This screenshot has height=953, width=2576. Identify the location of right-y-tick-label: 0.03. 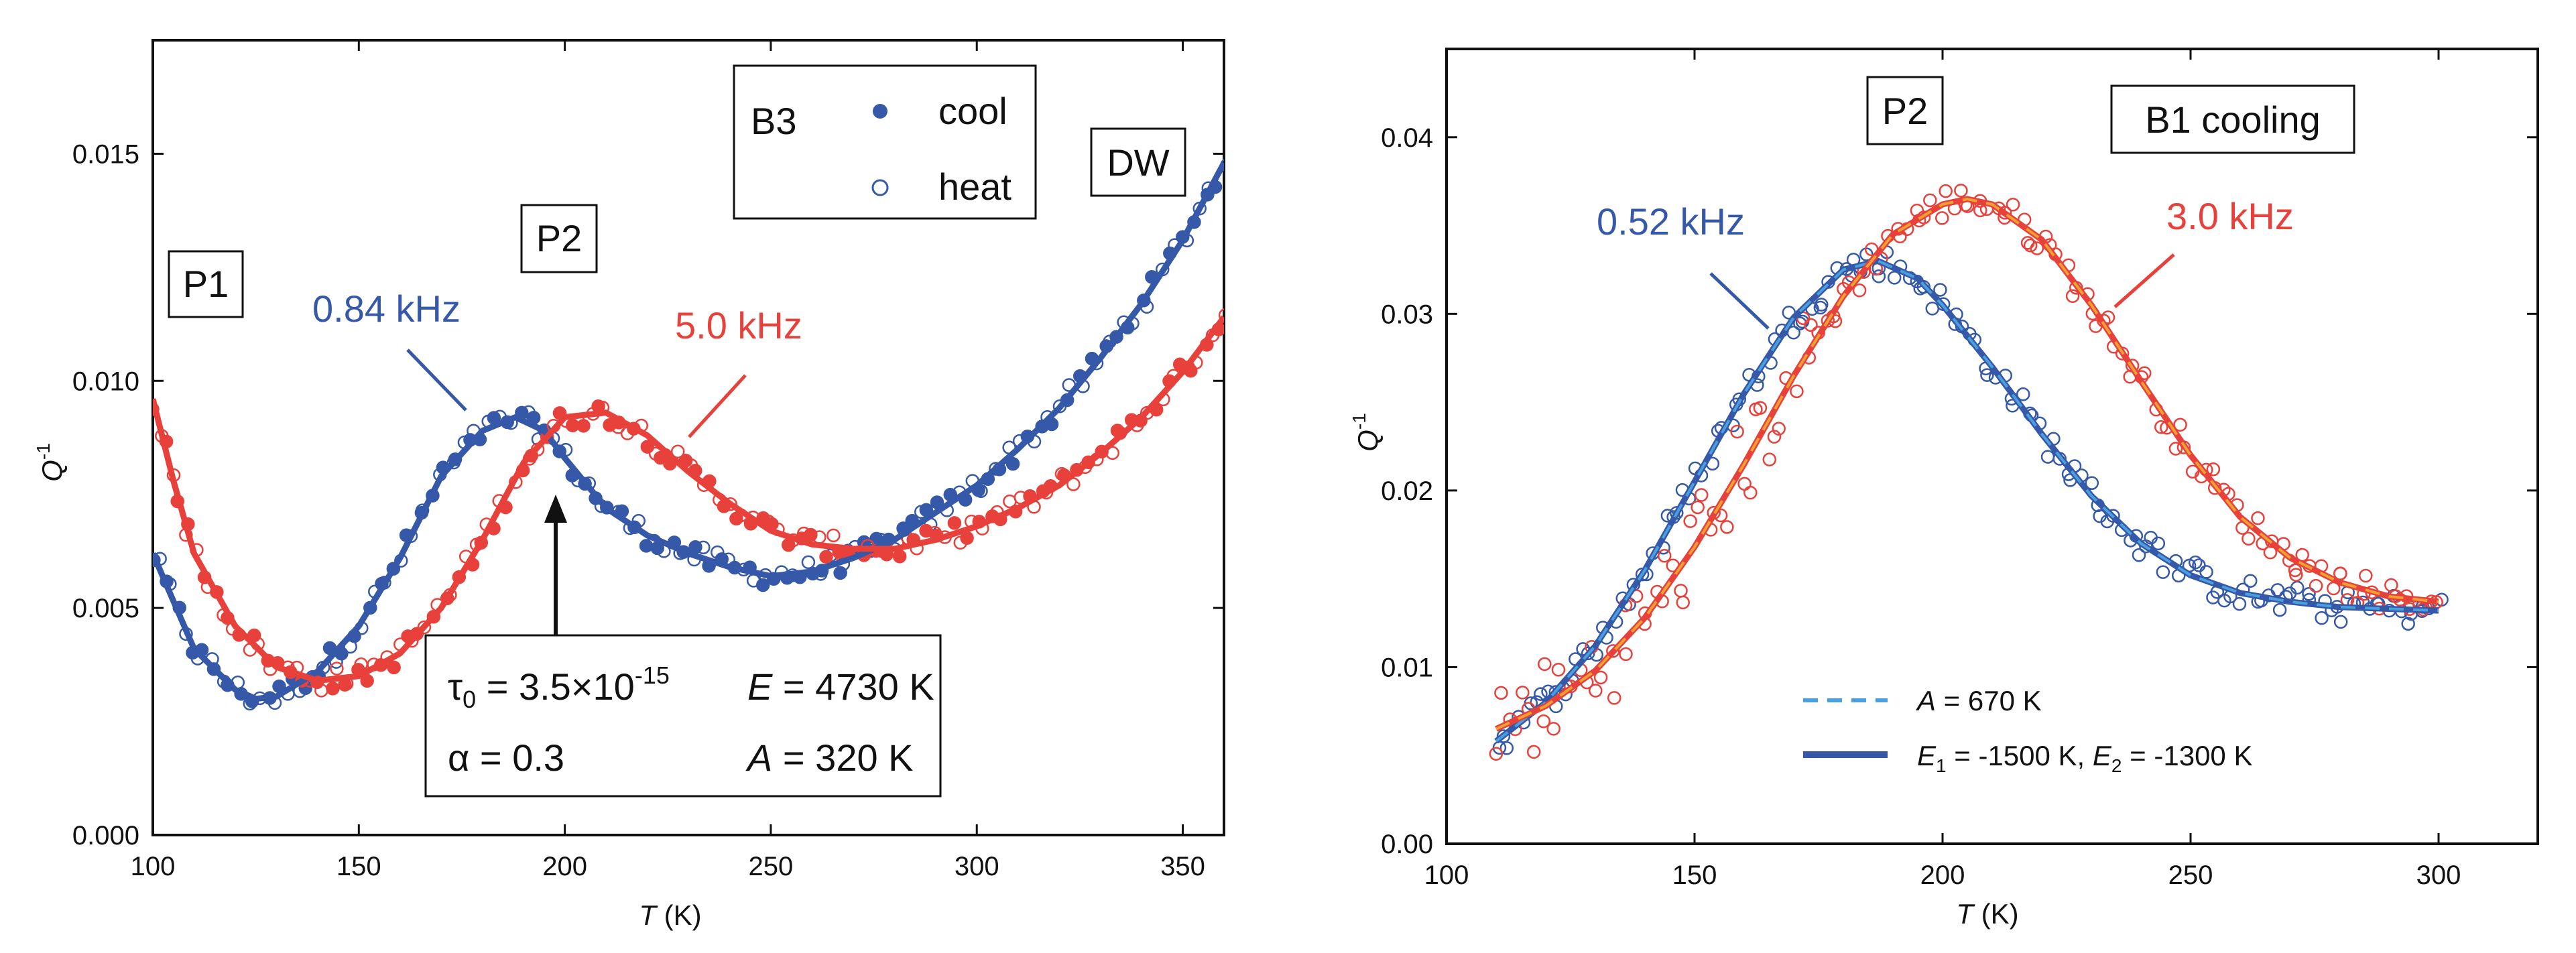
(1407, 314).